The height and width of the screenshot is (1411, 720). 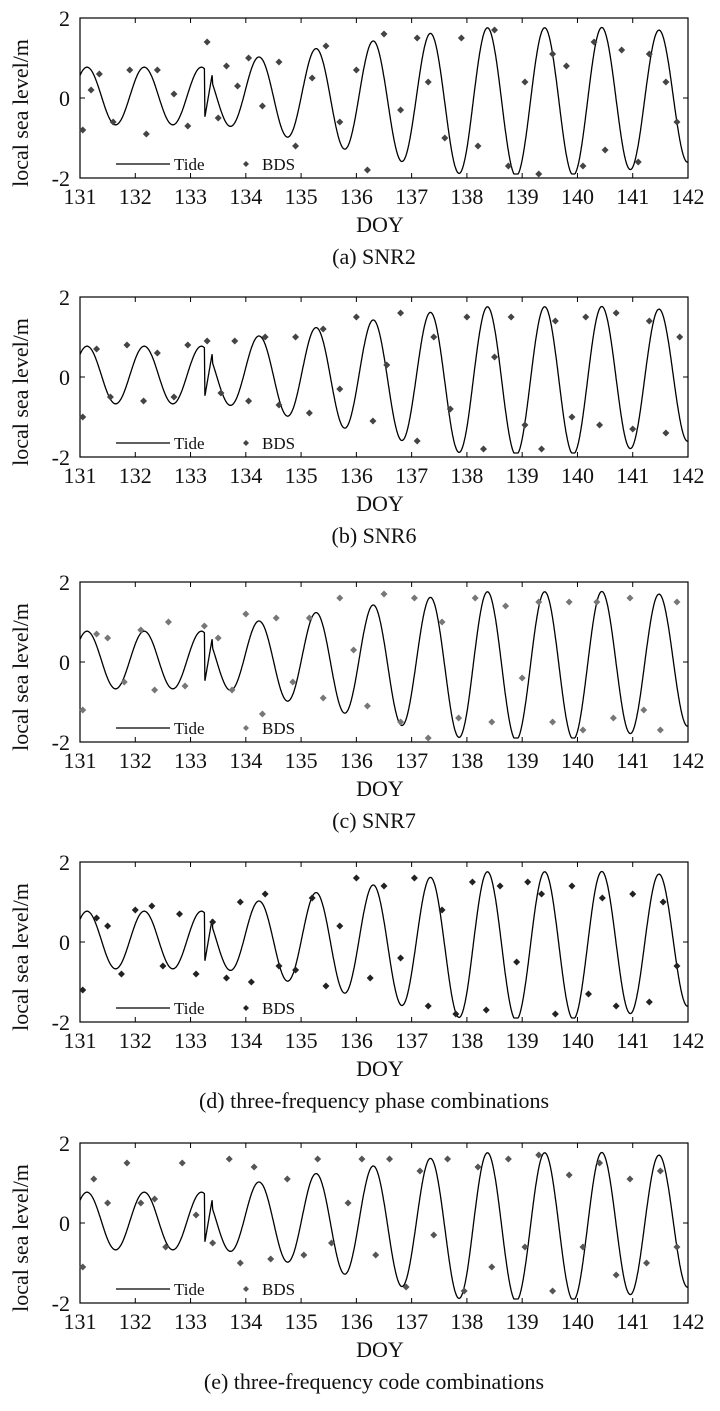 I want to click on panel-caption: (b) SNR6, so click(x=374, y=535).